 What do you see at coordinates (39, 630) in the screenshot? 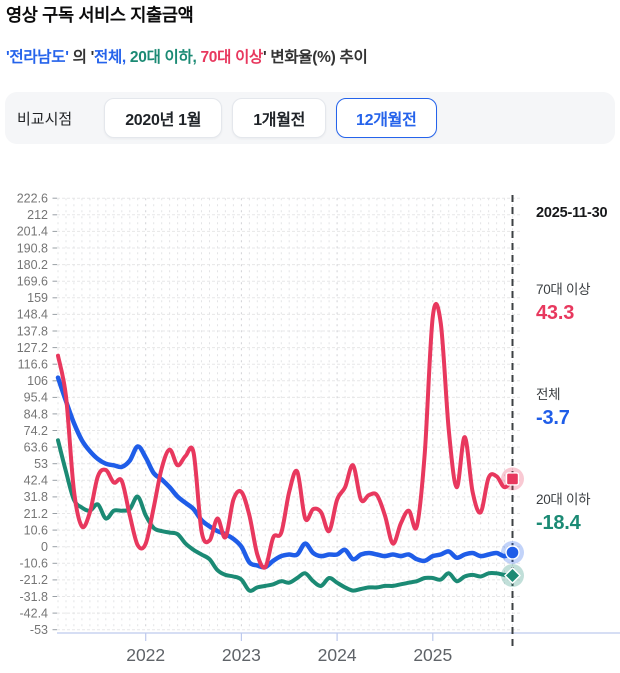
I see `svg-text: -53` at bounding box center [39, 630].